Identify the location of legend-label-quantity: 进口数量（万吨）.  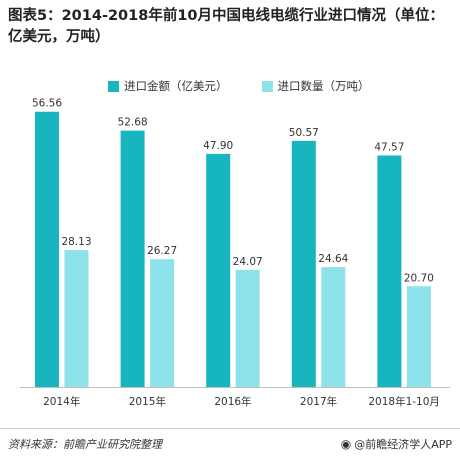
(323, 86).